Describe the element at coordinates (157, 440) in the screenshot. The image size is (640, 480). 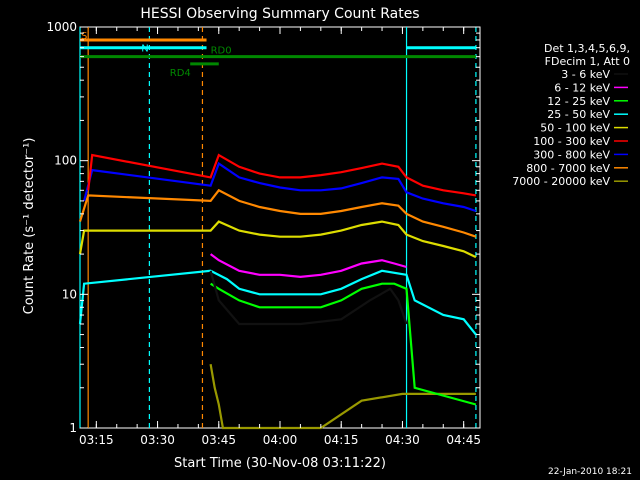
I see `x-tick-label: 03:30` at that location.